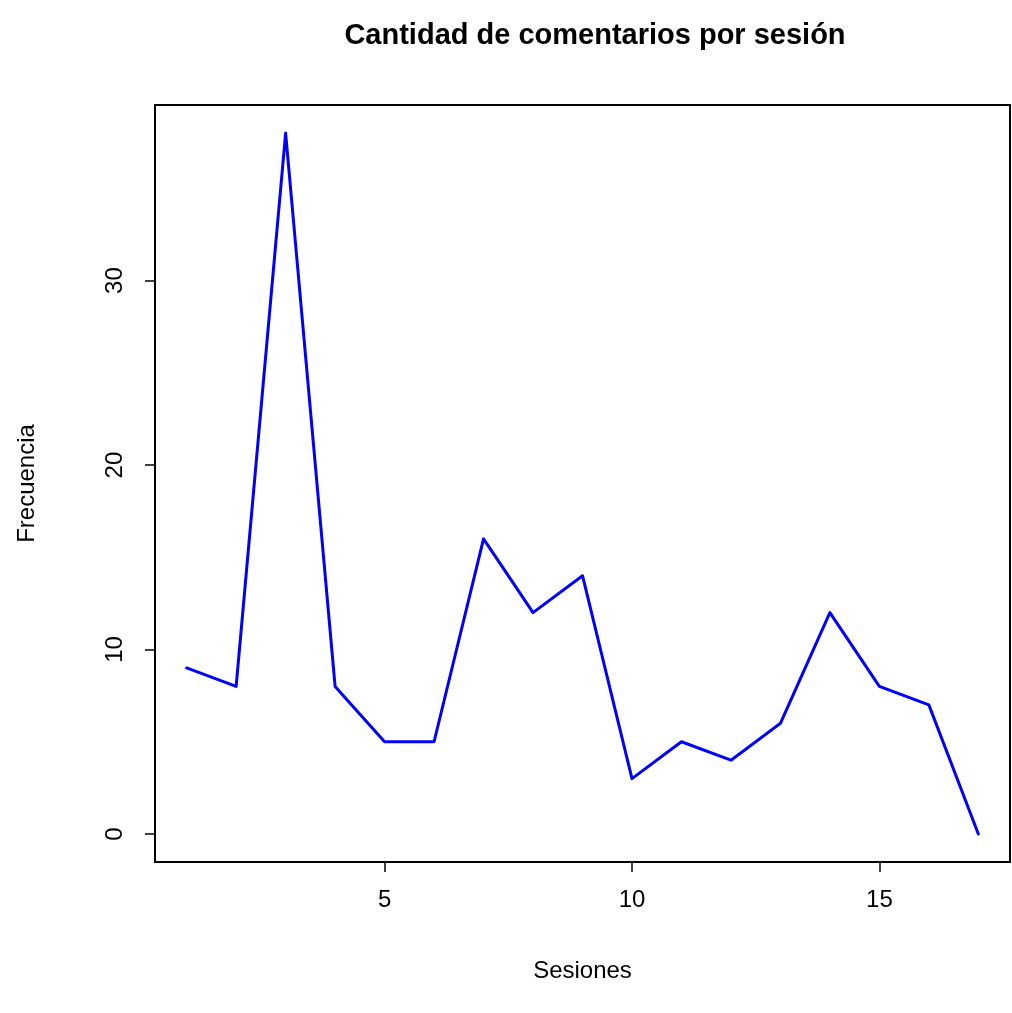 The width and height of the screenshot is (1012, 1013). What do you see at coordinates (25, 483) in the screenshot?
I see `y-axis-title: Frecuencia` at bounding box center [25, 483].